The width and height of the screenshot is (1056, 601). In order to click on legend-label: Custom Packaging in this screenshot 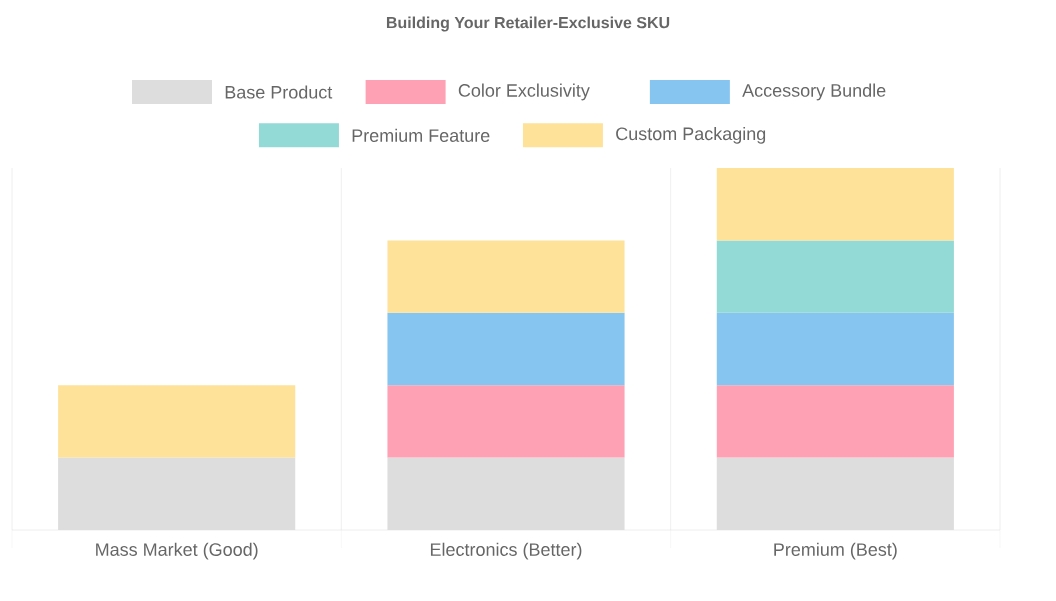, I will do `click(691, 135)`.